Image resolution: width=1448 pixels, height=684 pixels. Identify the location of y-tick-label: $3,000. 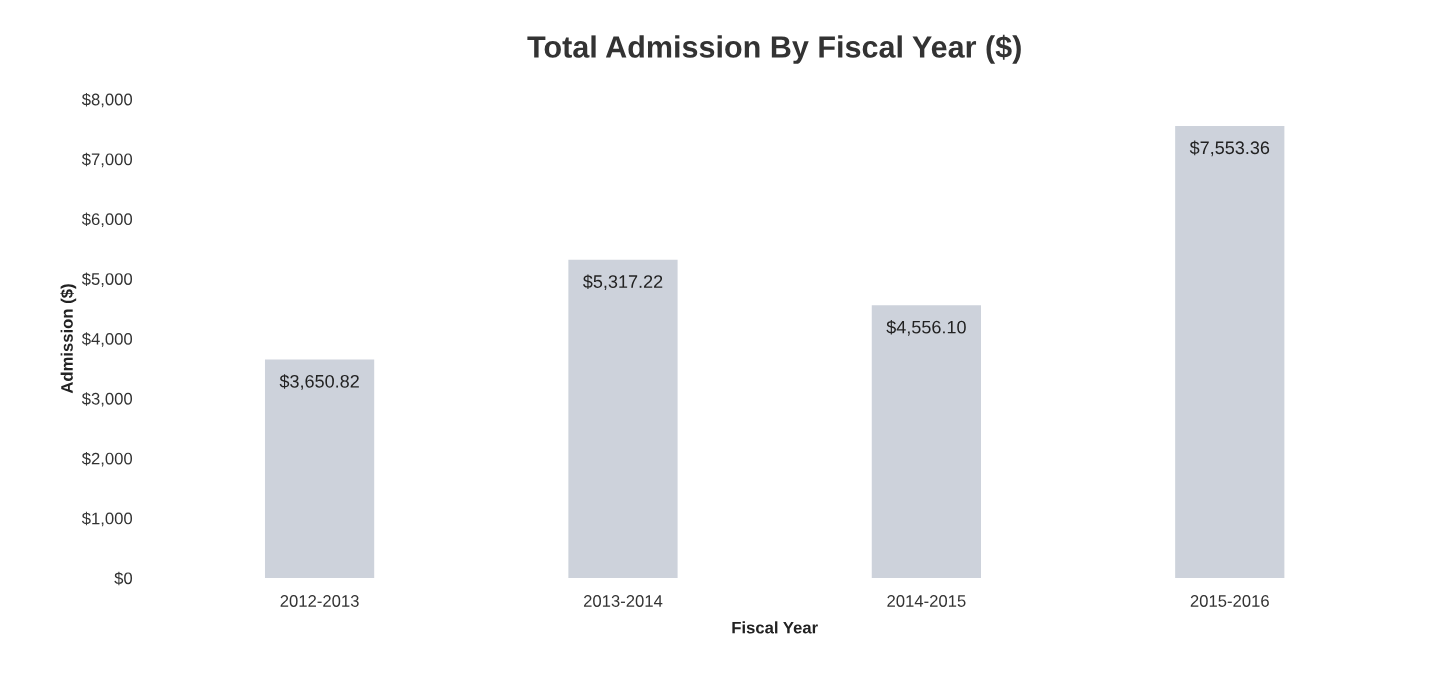
(107, 399).